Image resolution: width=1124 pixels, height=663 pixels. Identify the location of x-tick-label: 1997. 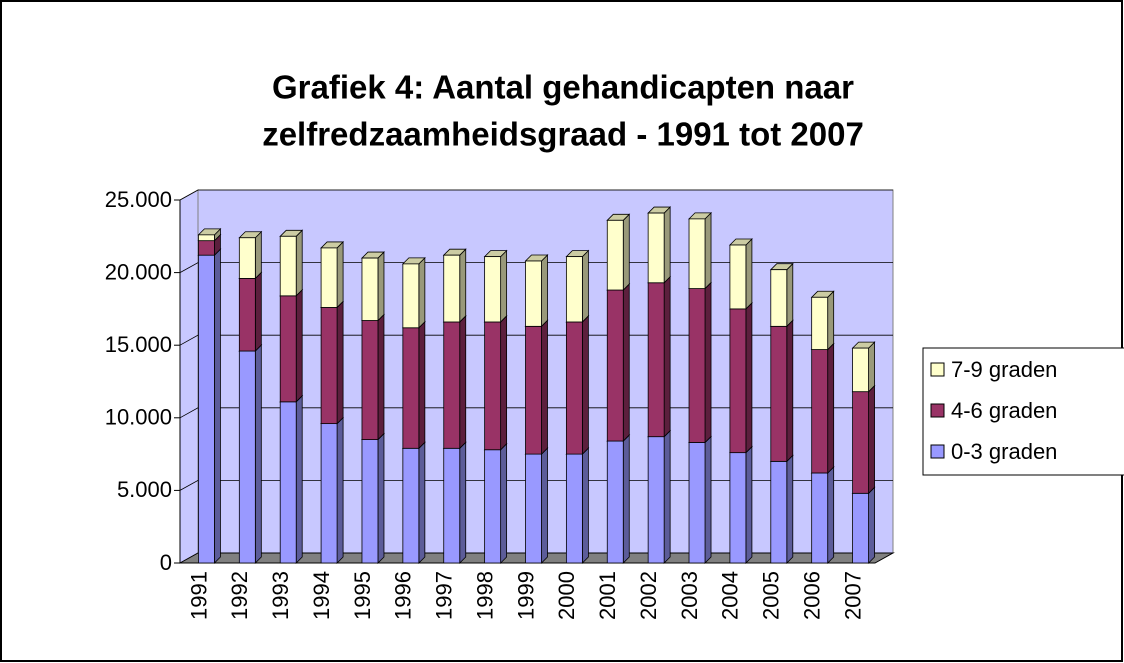
(444, 595).